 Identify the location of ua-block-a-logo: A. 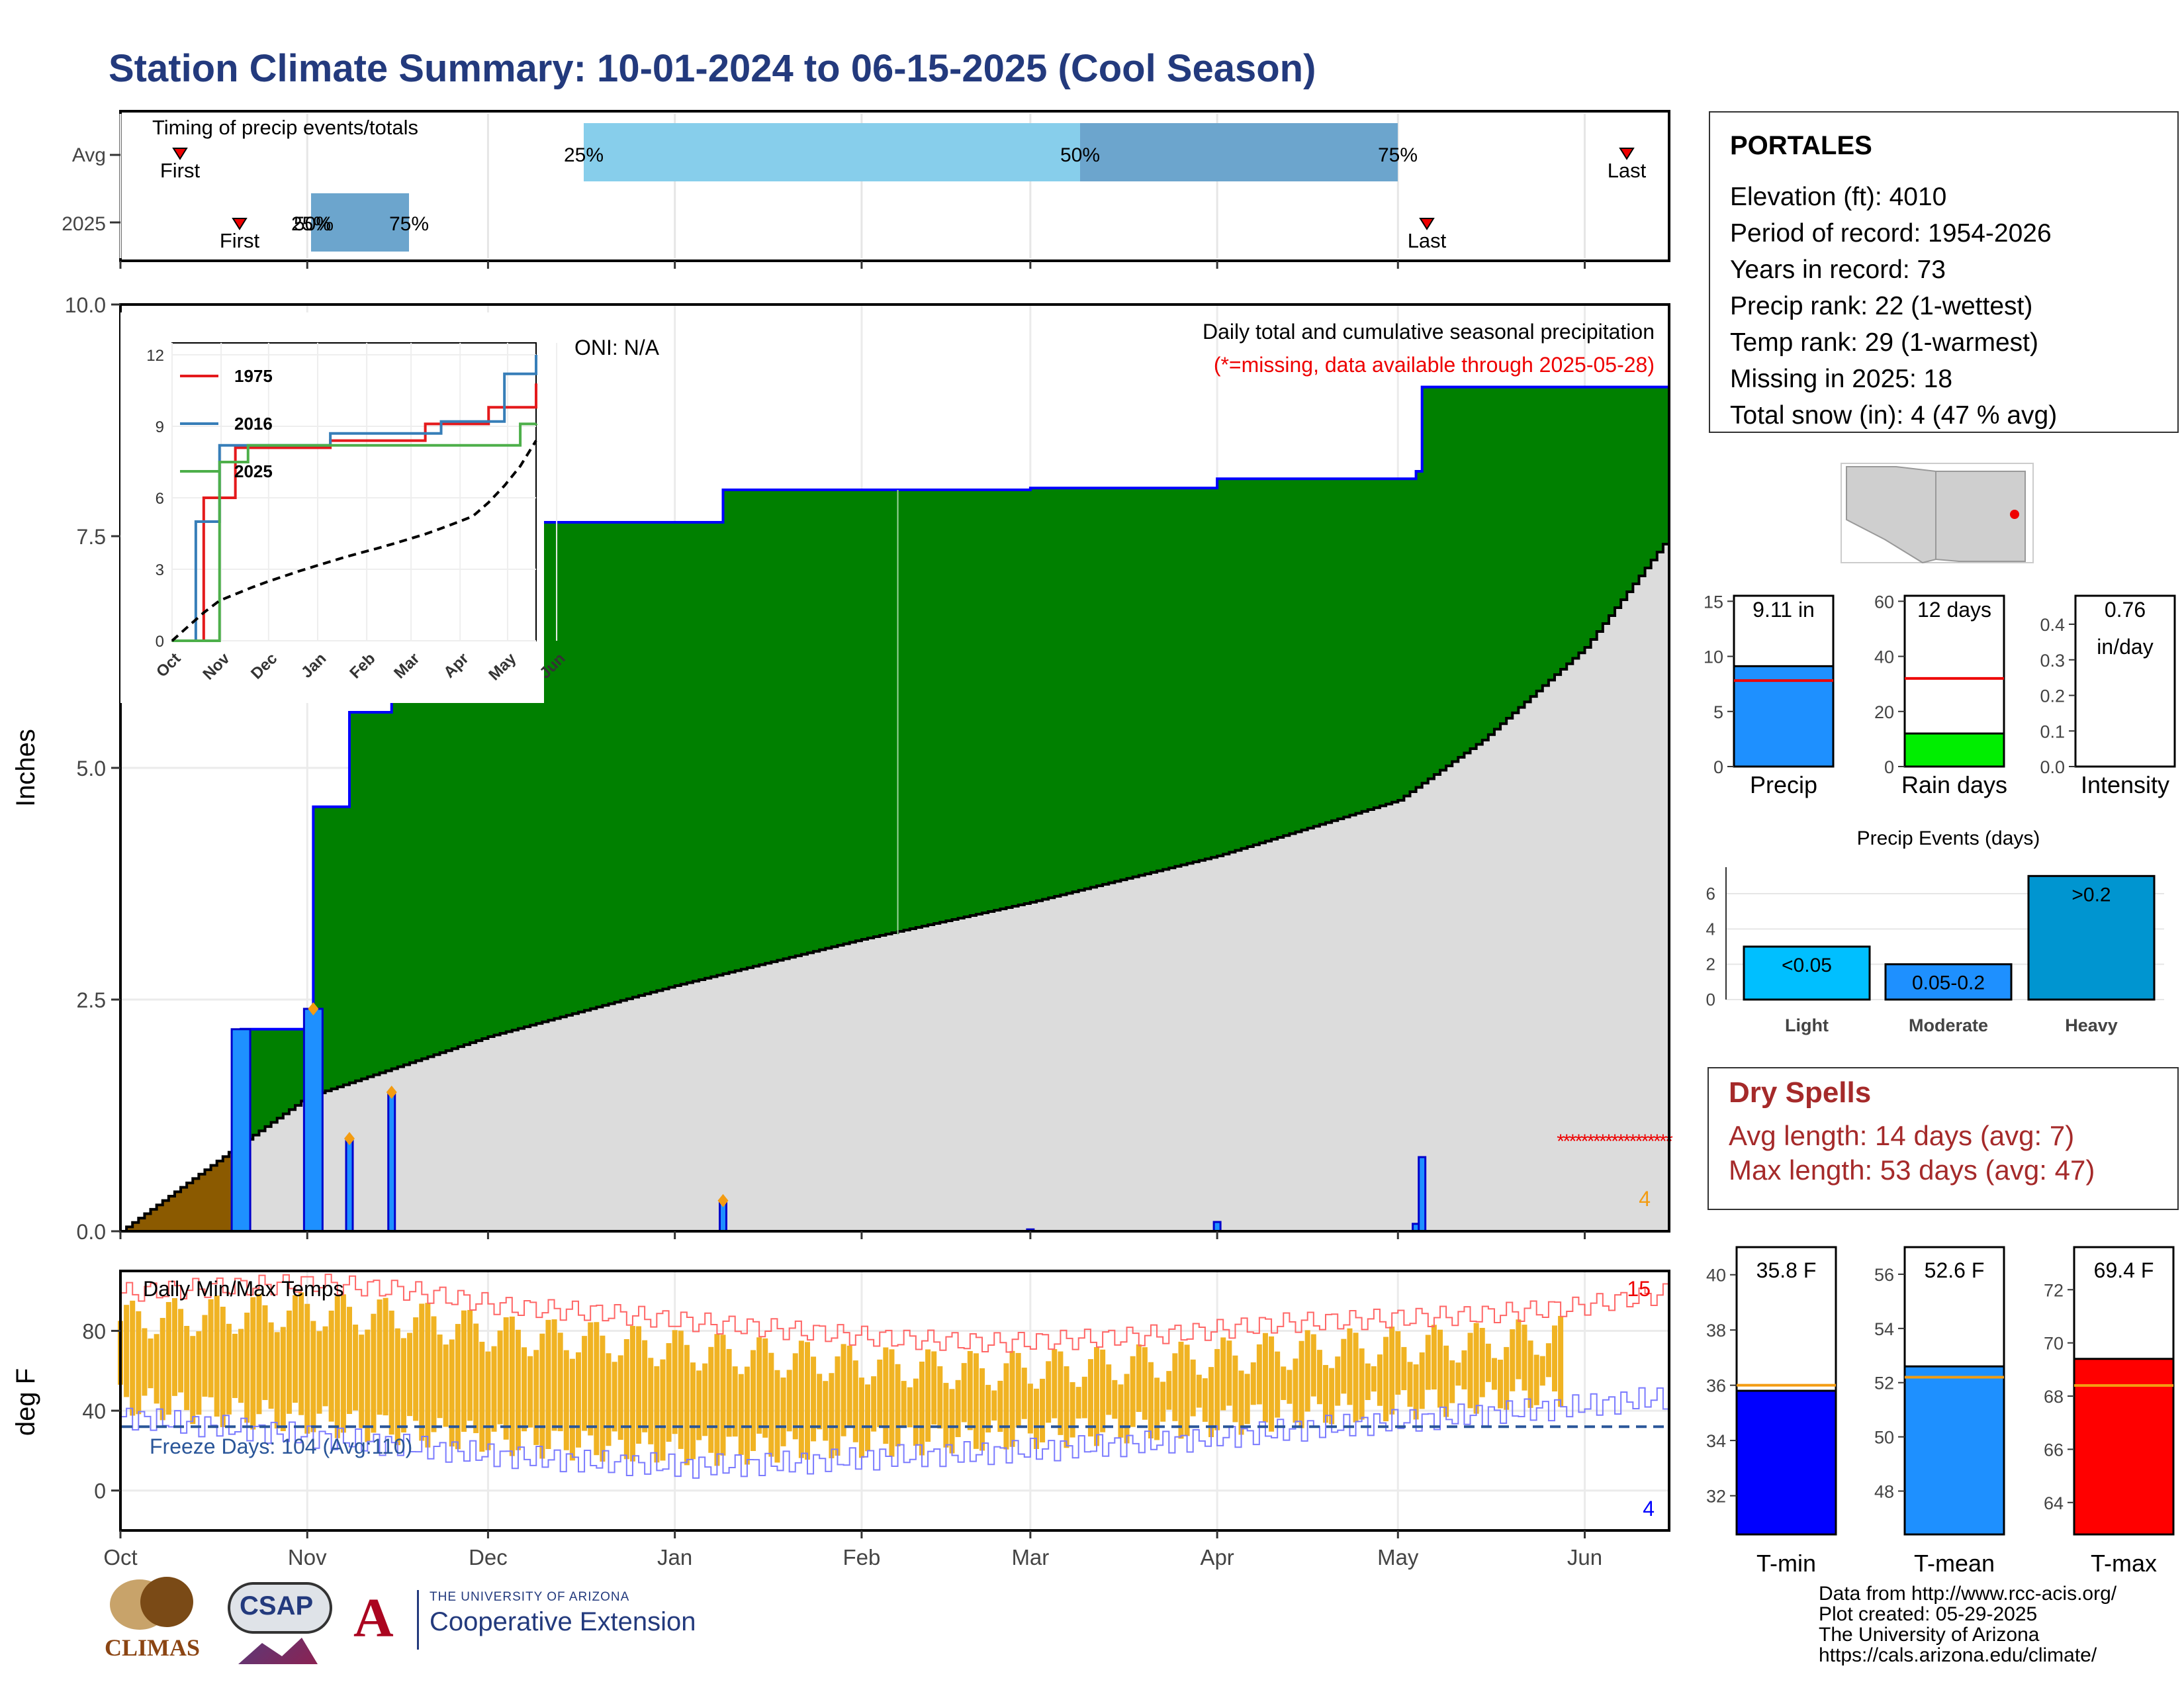
(373, 1618).